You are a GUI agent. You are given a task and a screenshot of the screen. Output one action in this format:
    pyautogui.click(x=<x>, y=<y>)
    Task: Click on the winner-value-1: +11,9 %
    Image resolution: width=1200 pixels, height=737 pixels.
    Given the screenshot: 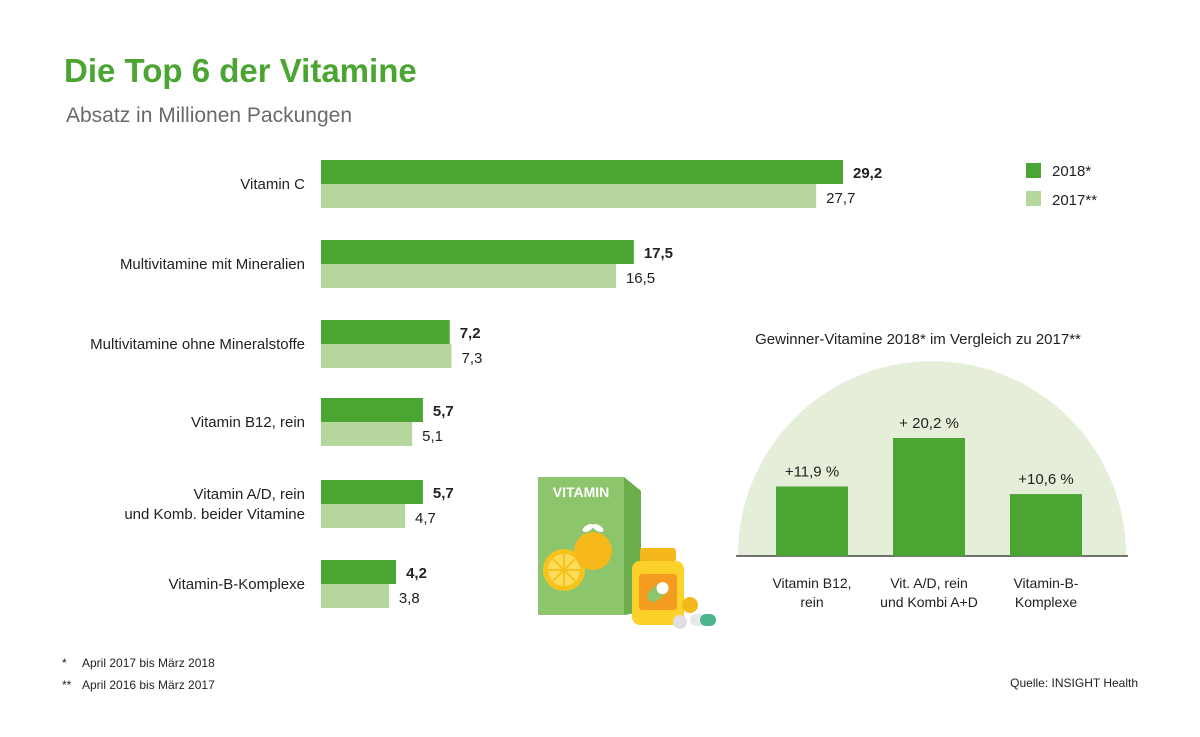 What is the action you would take?
    pyautogui.click(x=812, y=471)
    